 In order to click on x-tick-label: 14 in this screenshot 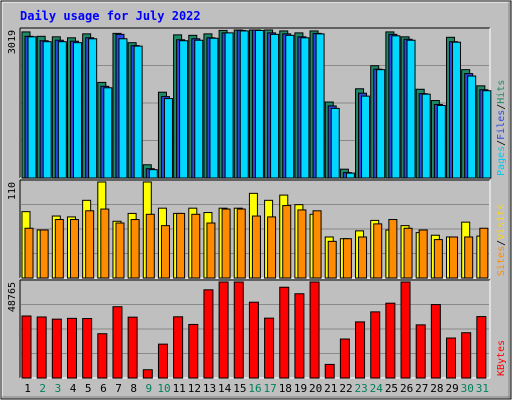, I will do `click(225, 388)`.